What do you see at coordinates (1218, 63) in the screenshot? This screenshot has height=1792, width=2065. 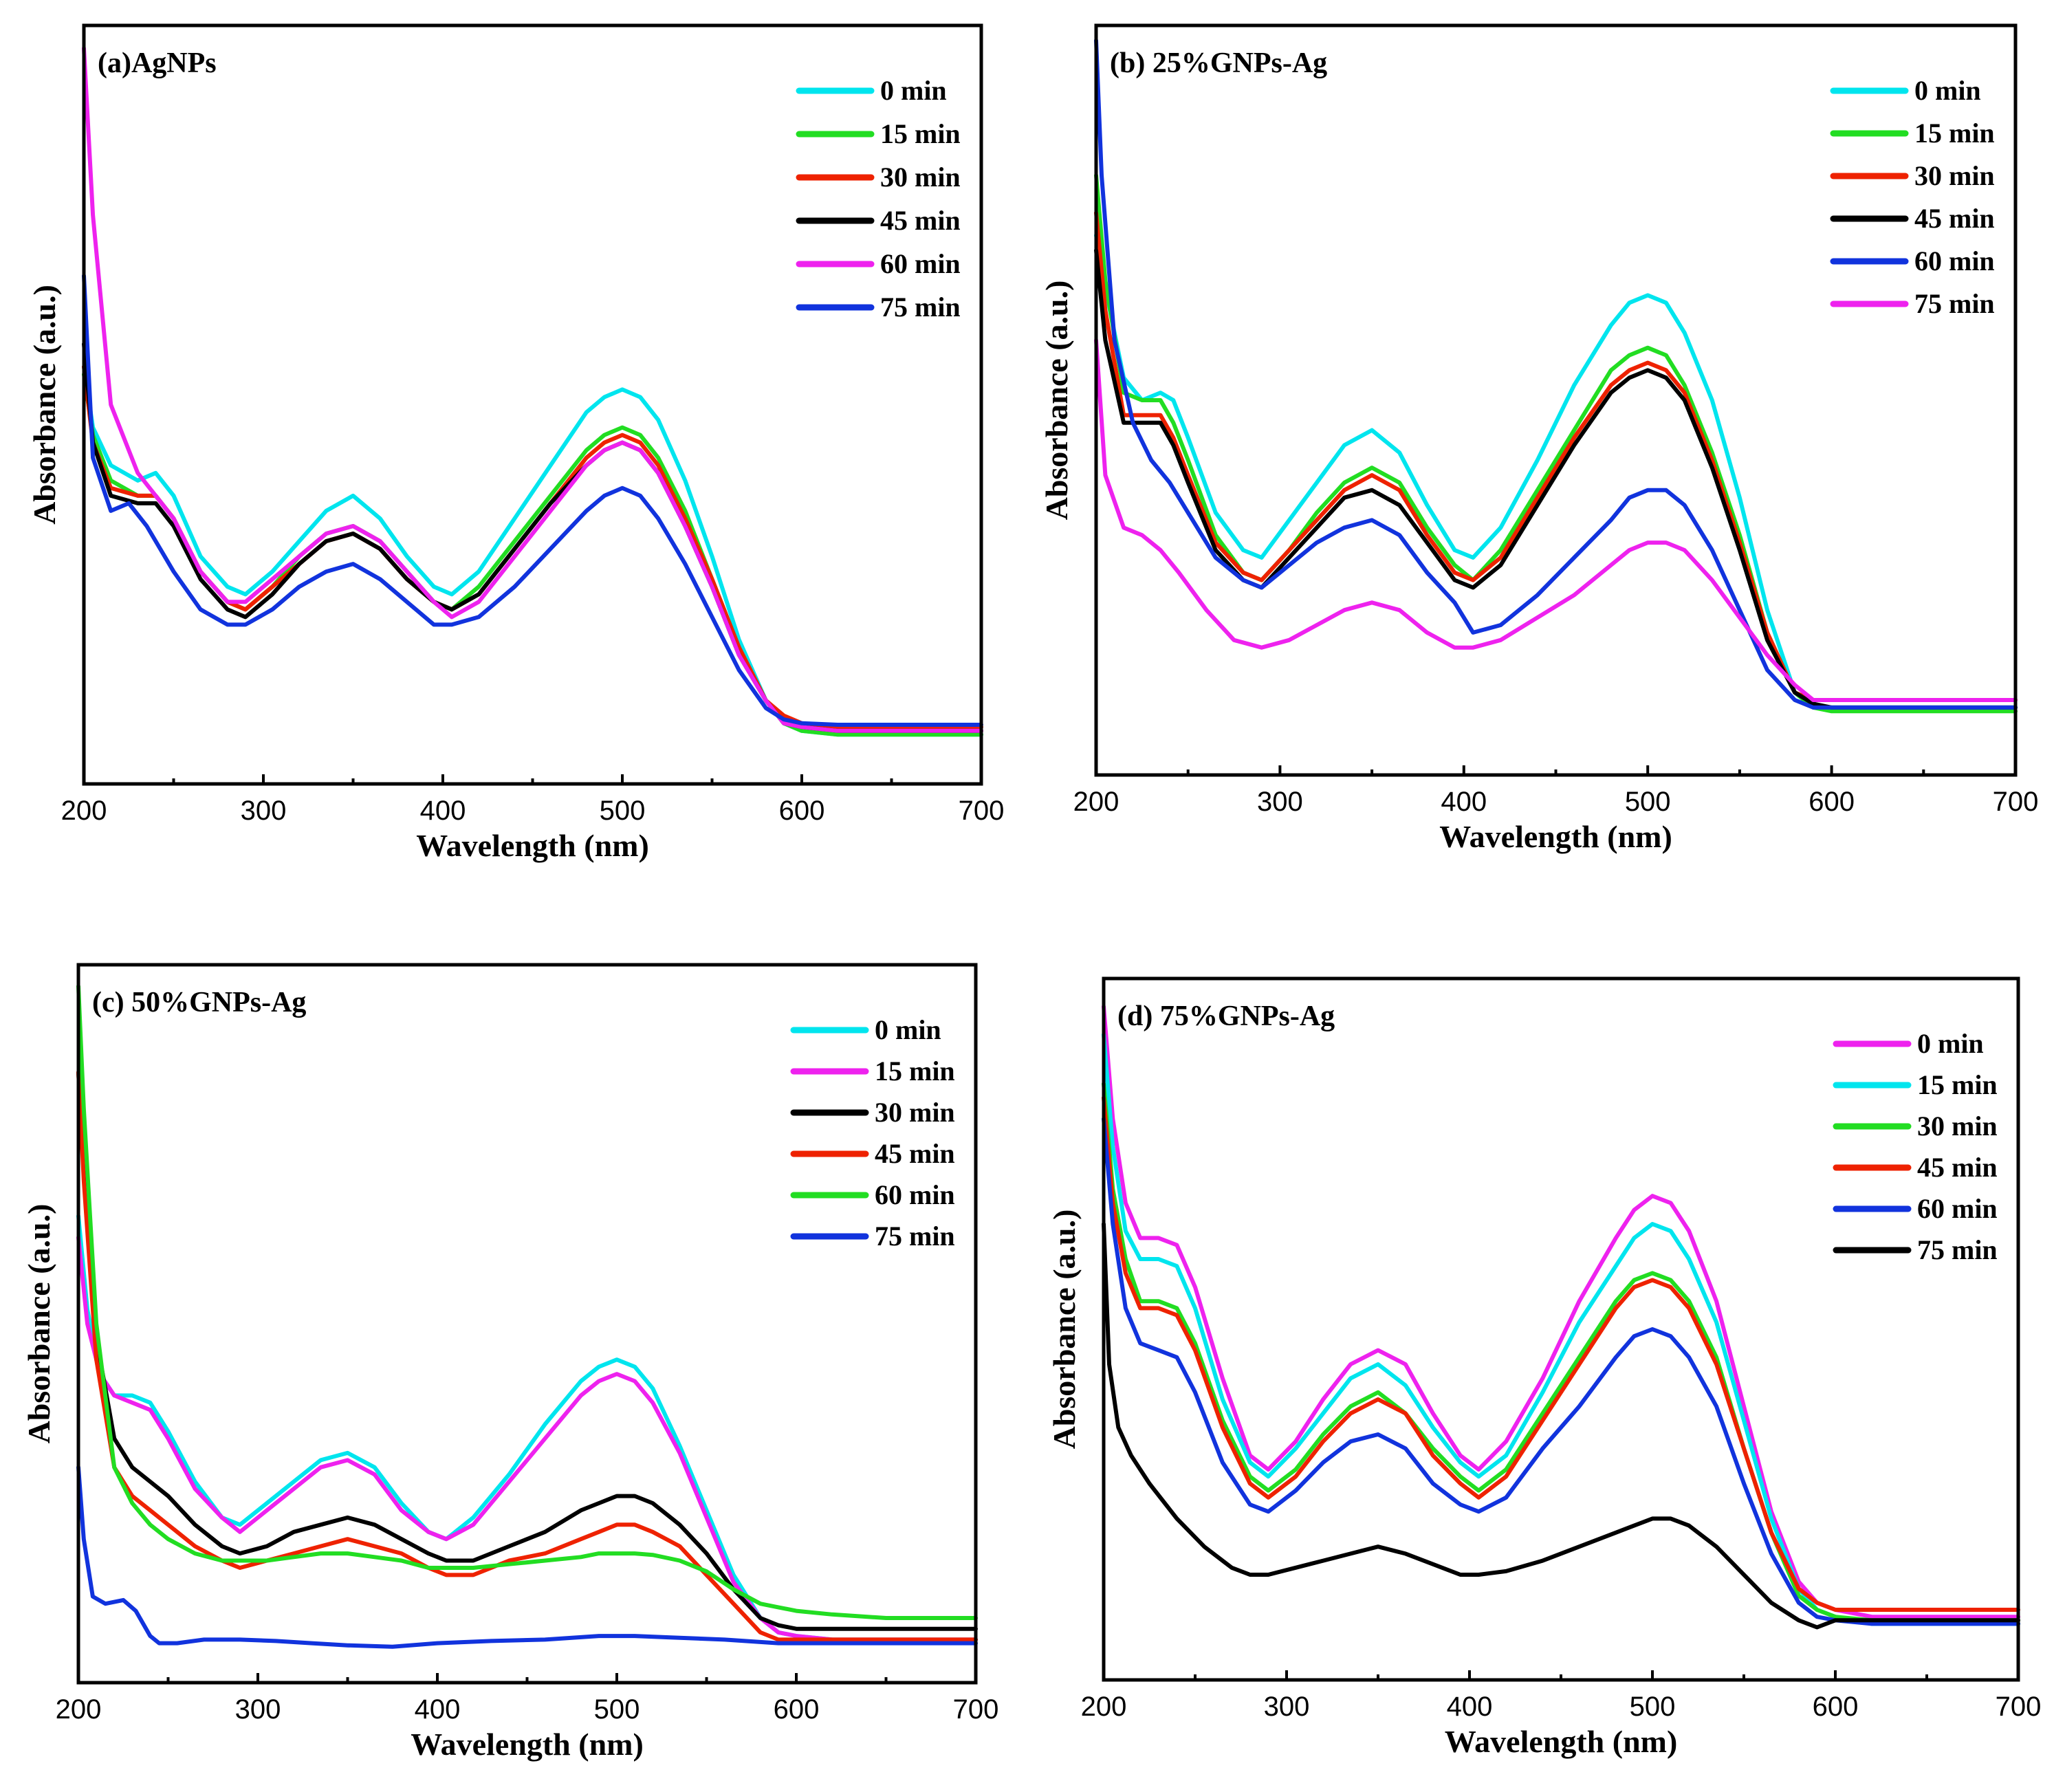 I see `panel-title: (b) 25%GNPs-Ag` at bounding box center [1218, 63].